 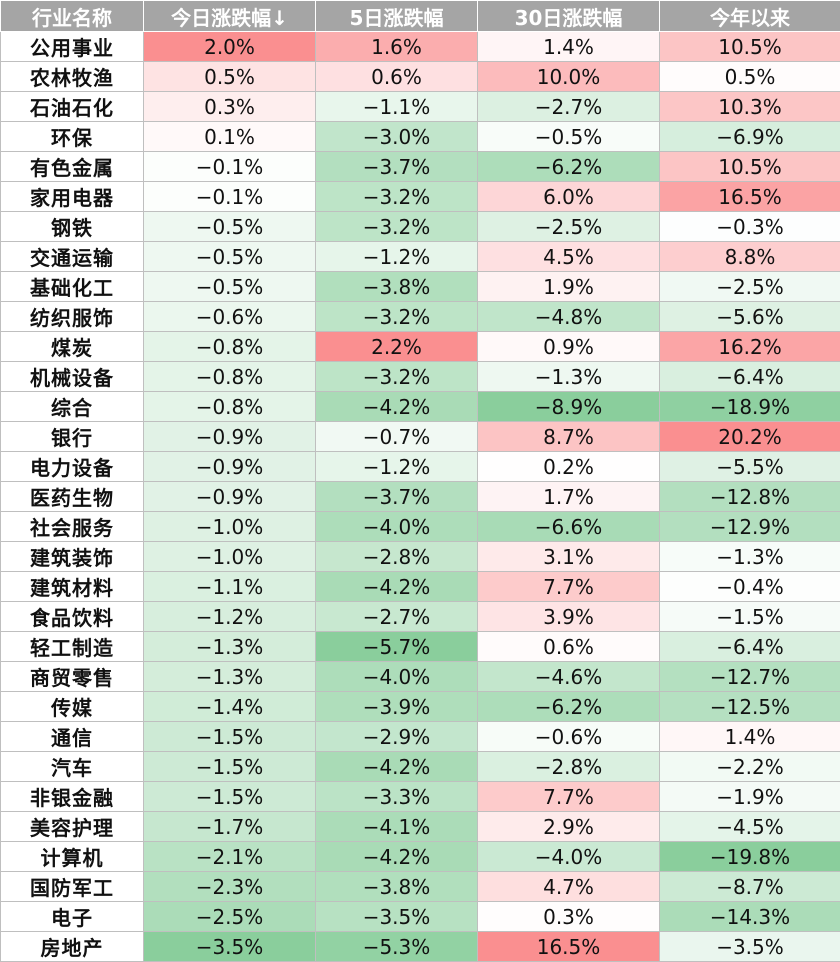 What do you see at coordinates (72, 917) in the screenshot?
I see `industry-name-cell: 电子` at bounding box center [72, 917].